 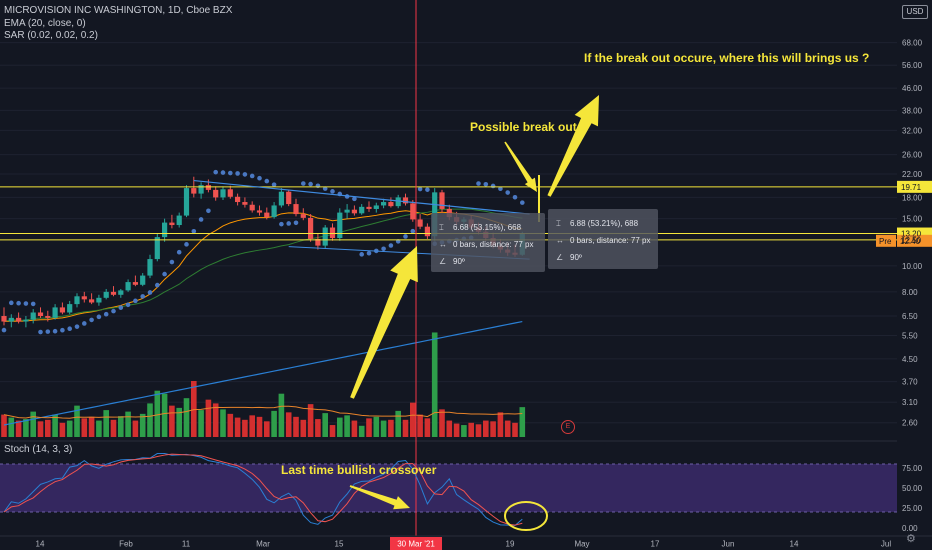 What do you see at coordinates (379, 497) in the screenshot?
I see `crossover-arrow` at bounding box center [379, 497].